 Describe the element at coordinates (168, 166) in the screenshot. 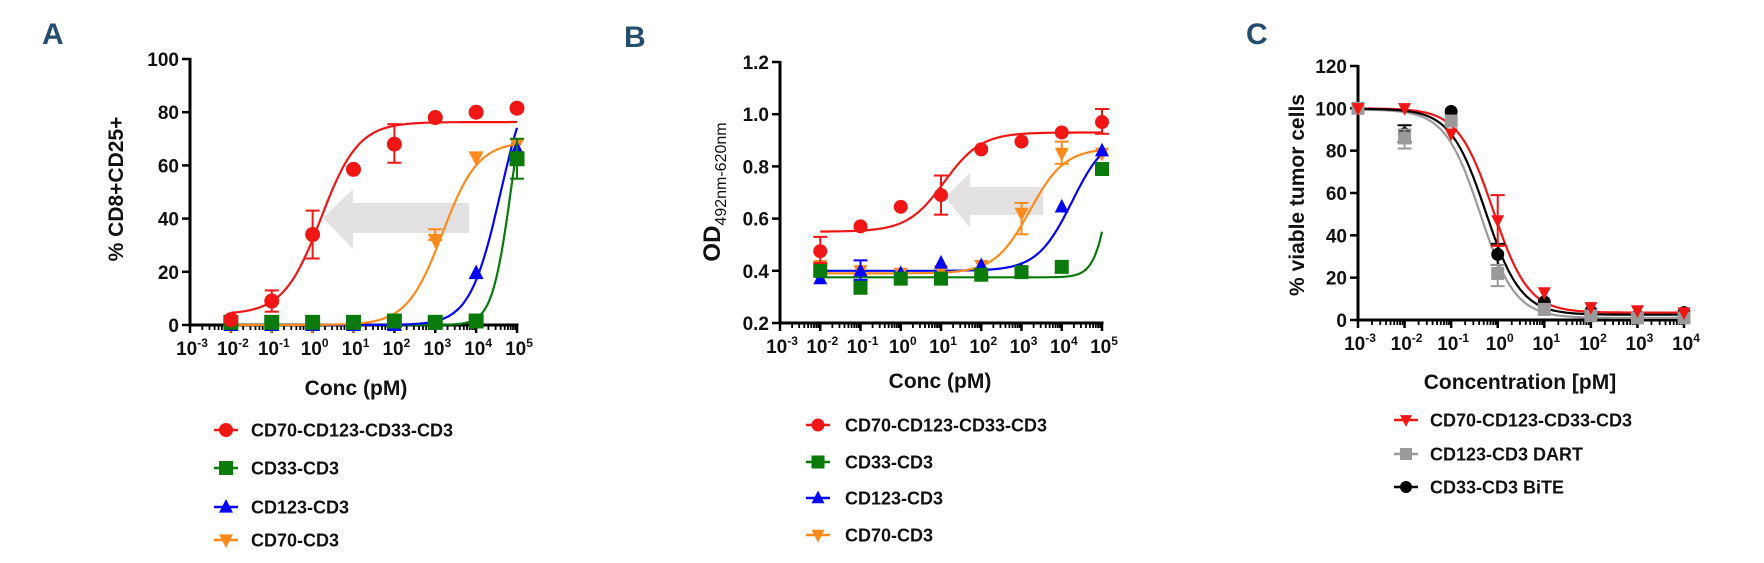

I see `y-tick-label: 60` at that location.